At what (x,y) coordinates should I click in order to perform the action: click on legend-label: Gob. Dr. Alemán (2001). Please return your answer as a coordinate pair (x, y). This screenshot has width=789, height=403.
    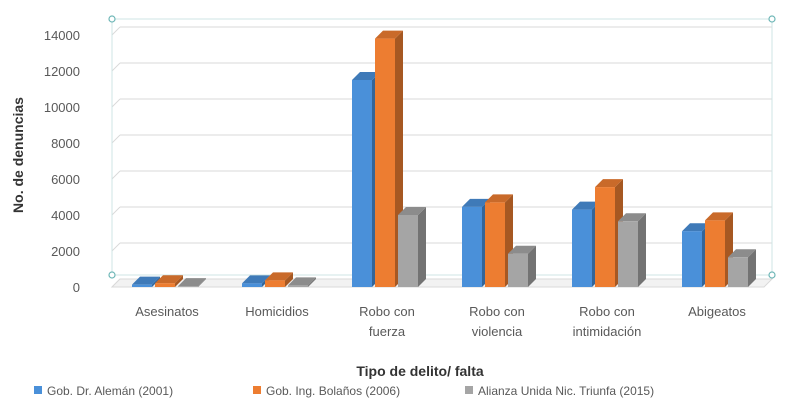
    Looking at the image, I should click on (110, 391).